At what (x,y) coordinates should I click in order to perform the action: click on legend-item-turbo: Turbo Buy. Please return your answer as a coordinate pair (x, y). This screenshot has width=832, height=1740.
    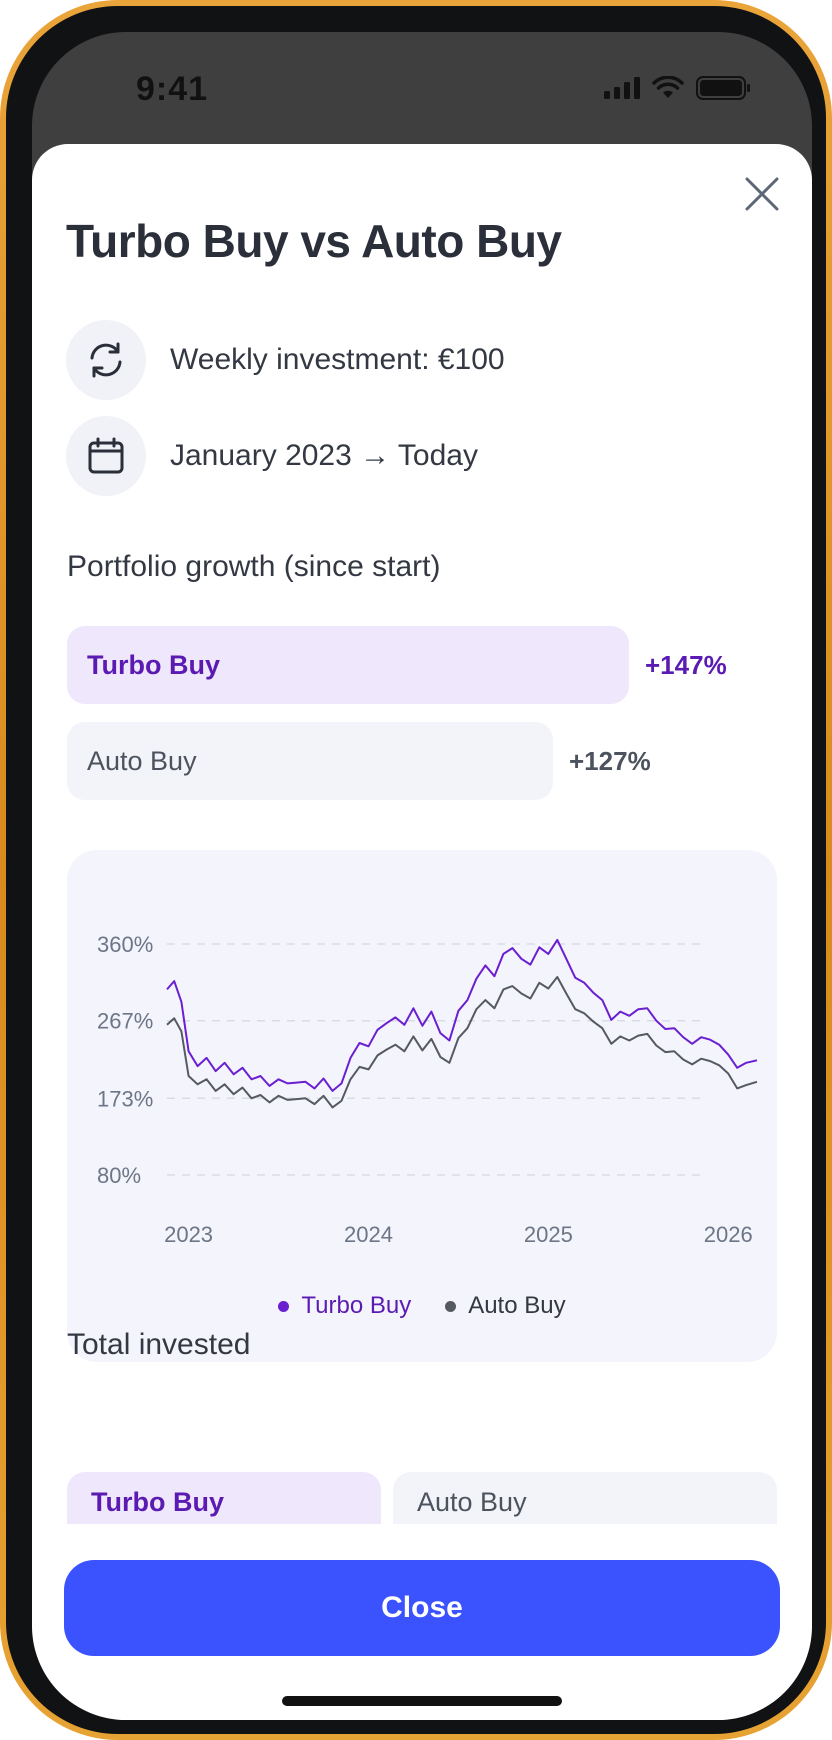
    Looking at the image, I should click on (344, 1306).